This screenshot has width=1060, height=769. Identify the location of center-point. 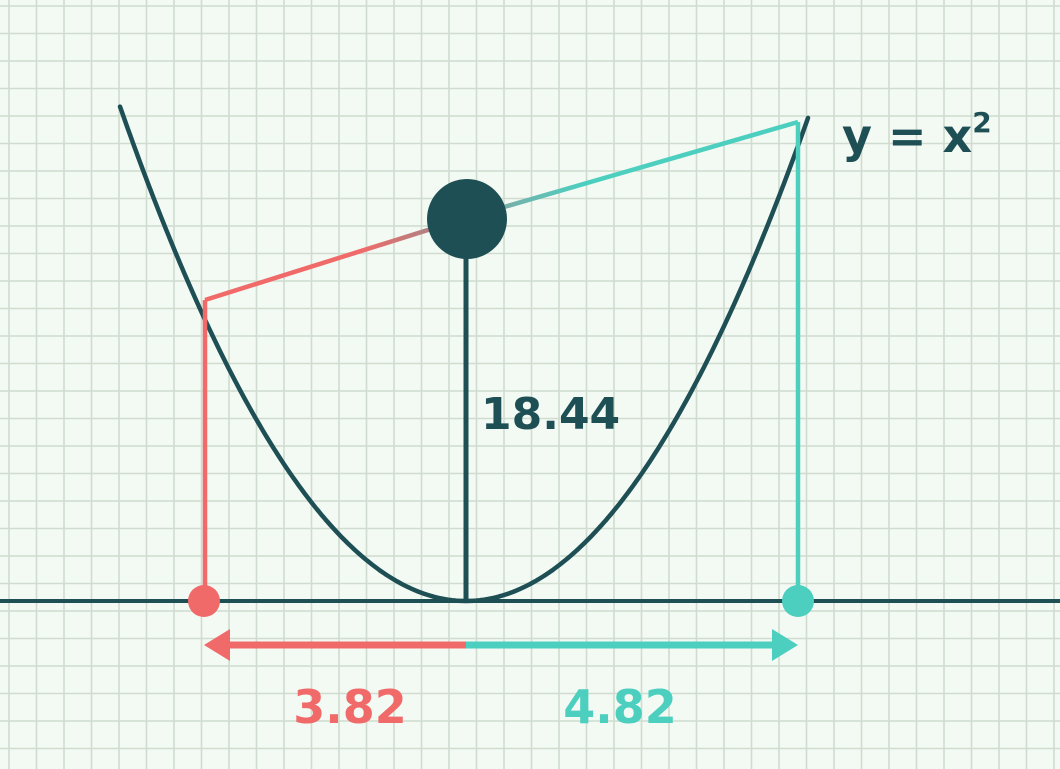
(467, 219).